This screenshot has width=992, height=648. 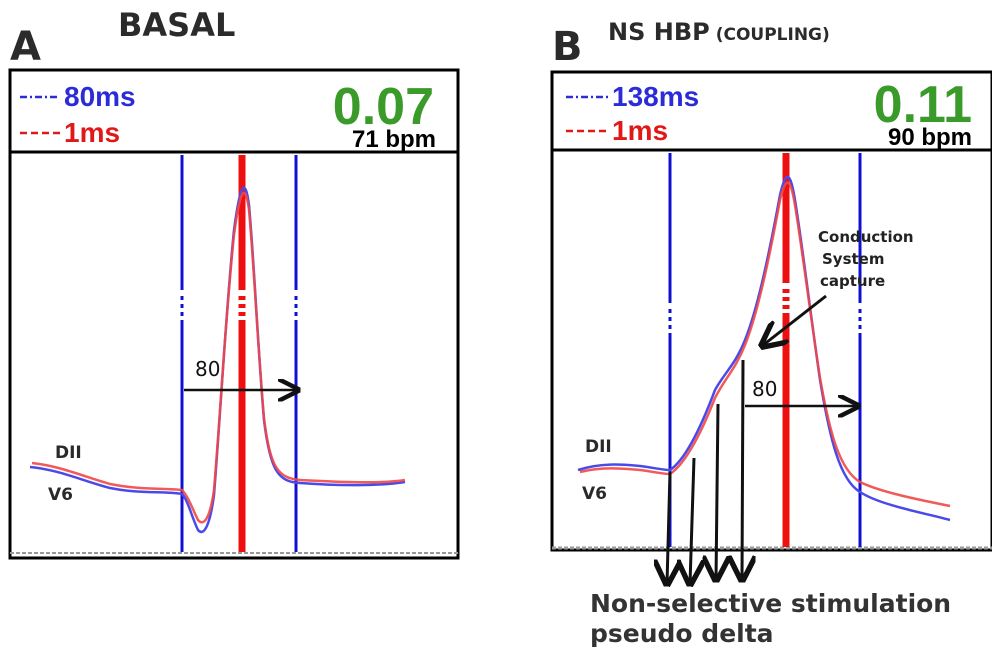 What do you see at coordinates (930, 137) in the screenshot?
I see `panel-b-bpm: 90 bpm` at bounding box center [930, 137].